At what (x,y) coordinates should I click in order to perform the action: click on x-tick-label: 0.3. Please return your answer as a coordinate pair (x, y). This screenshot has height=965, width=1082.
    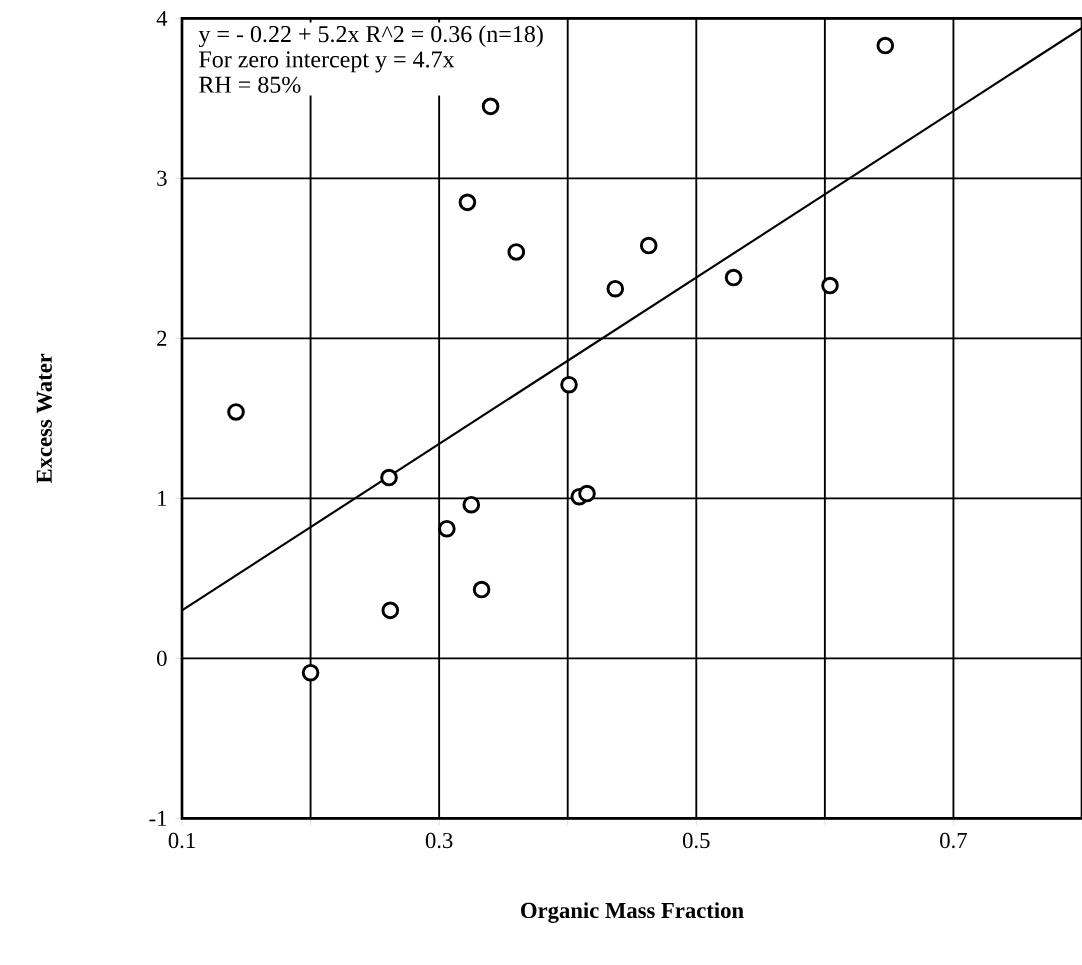
    Looking at the image, I should click on (439, 840).